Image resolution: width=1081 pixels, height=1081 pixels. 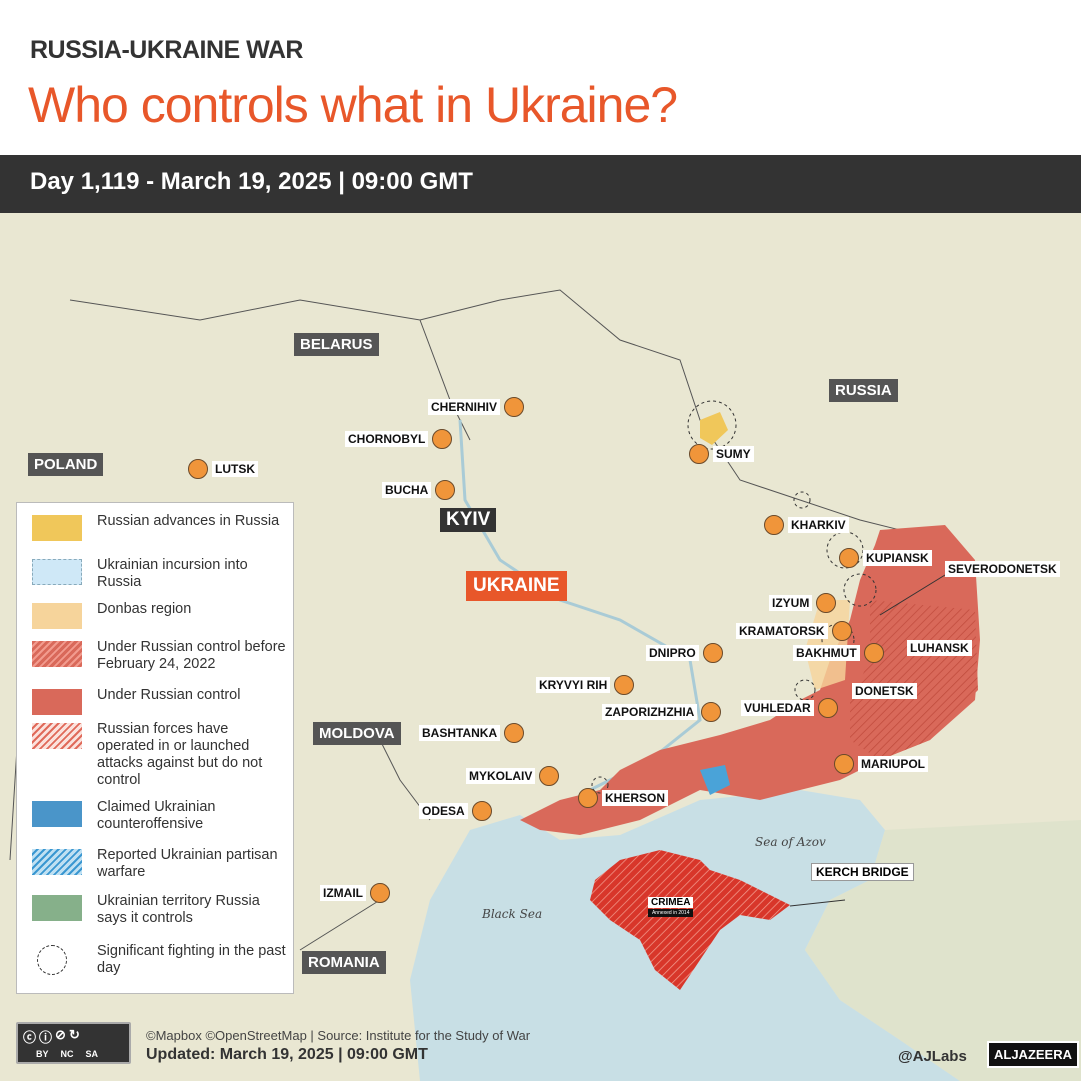 I want to click on city-label: CHERNIHIV, so click(x=464, y=407).